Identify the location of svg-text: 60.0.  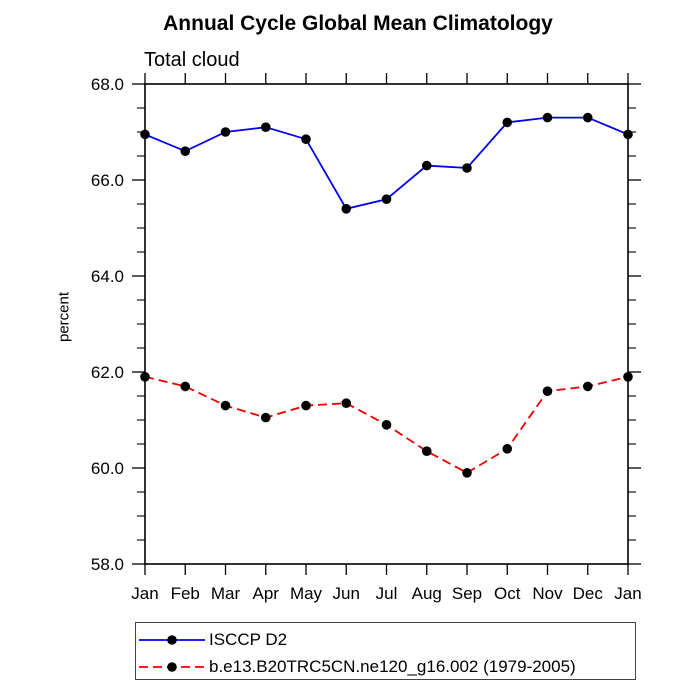
(107, 468).